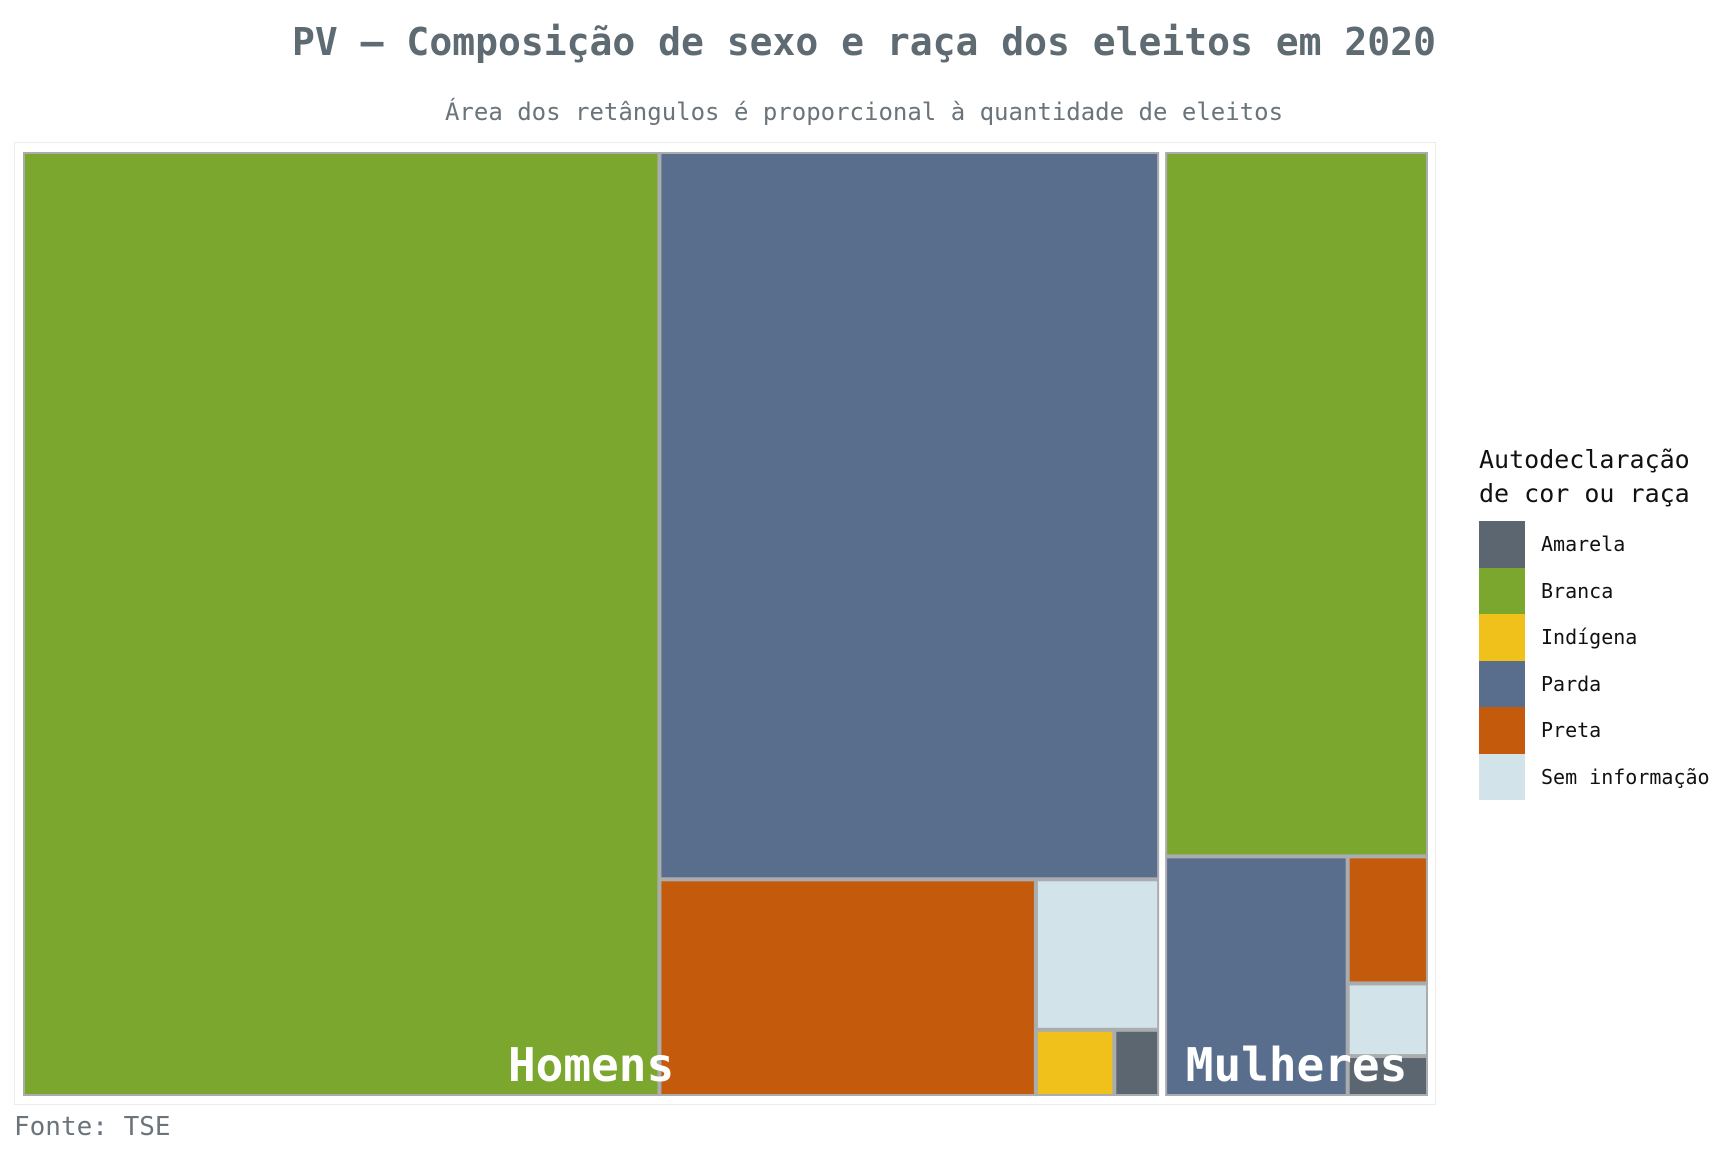 The width and height of the screenshot is (1728, 1152). Describe the element at coordinates (92, 1127) in the screenshot. I see `source-caption: Fonte: TSE` at that location.